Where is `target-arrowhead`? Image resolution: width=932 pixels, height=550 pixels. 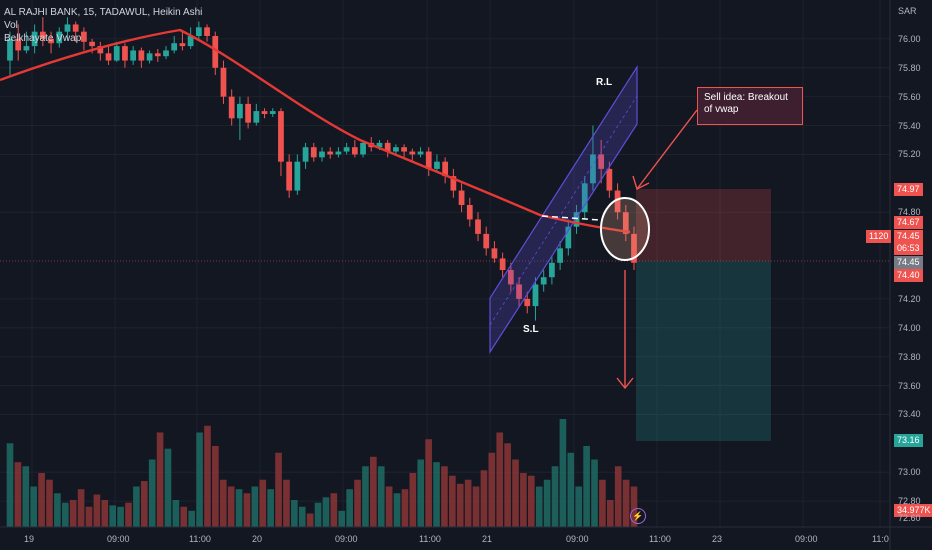 target-arrowhead is located at coordinates (625, 383).